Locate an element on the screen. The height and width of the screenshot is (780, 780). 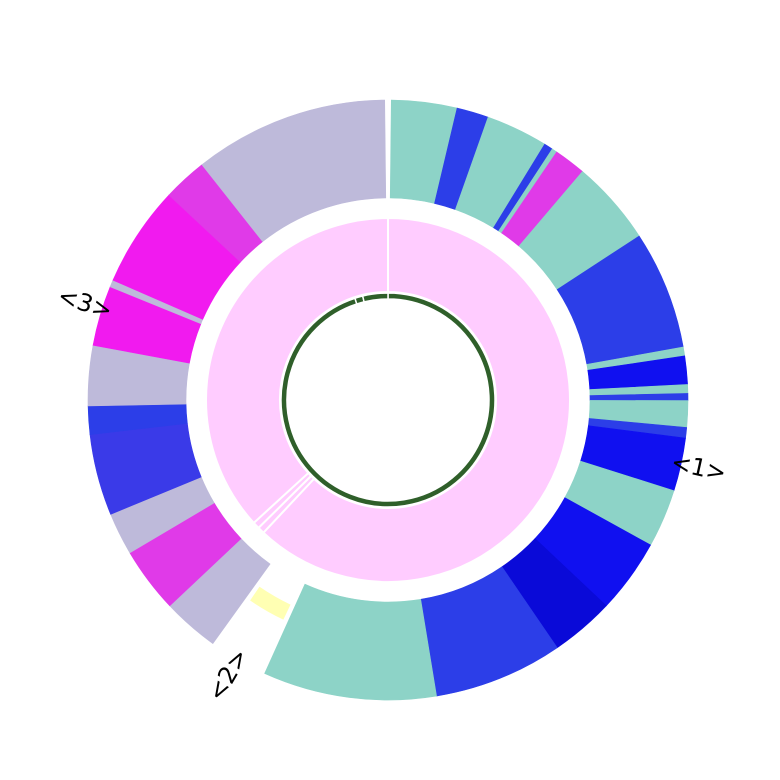
inner-ring is located at coordinates (388, 400).